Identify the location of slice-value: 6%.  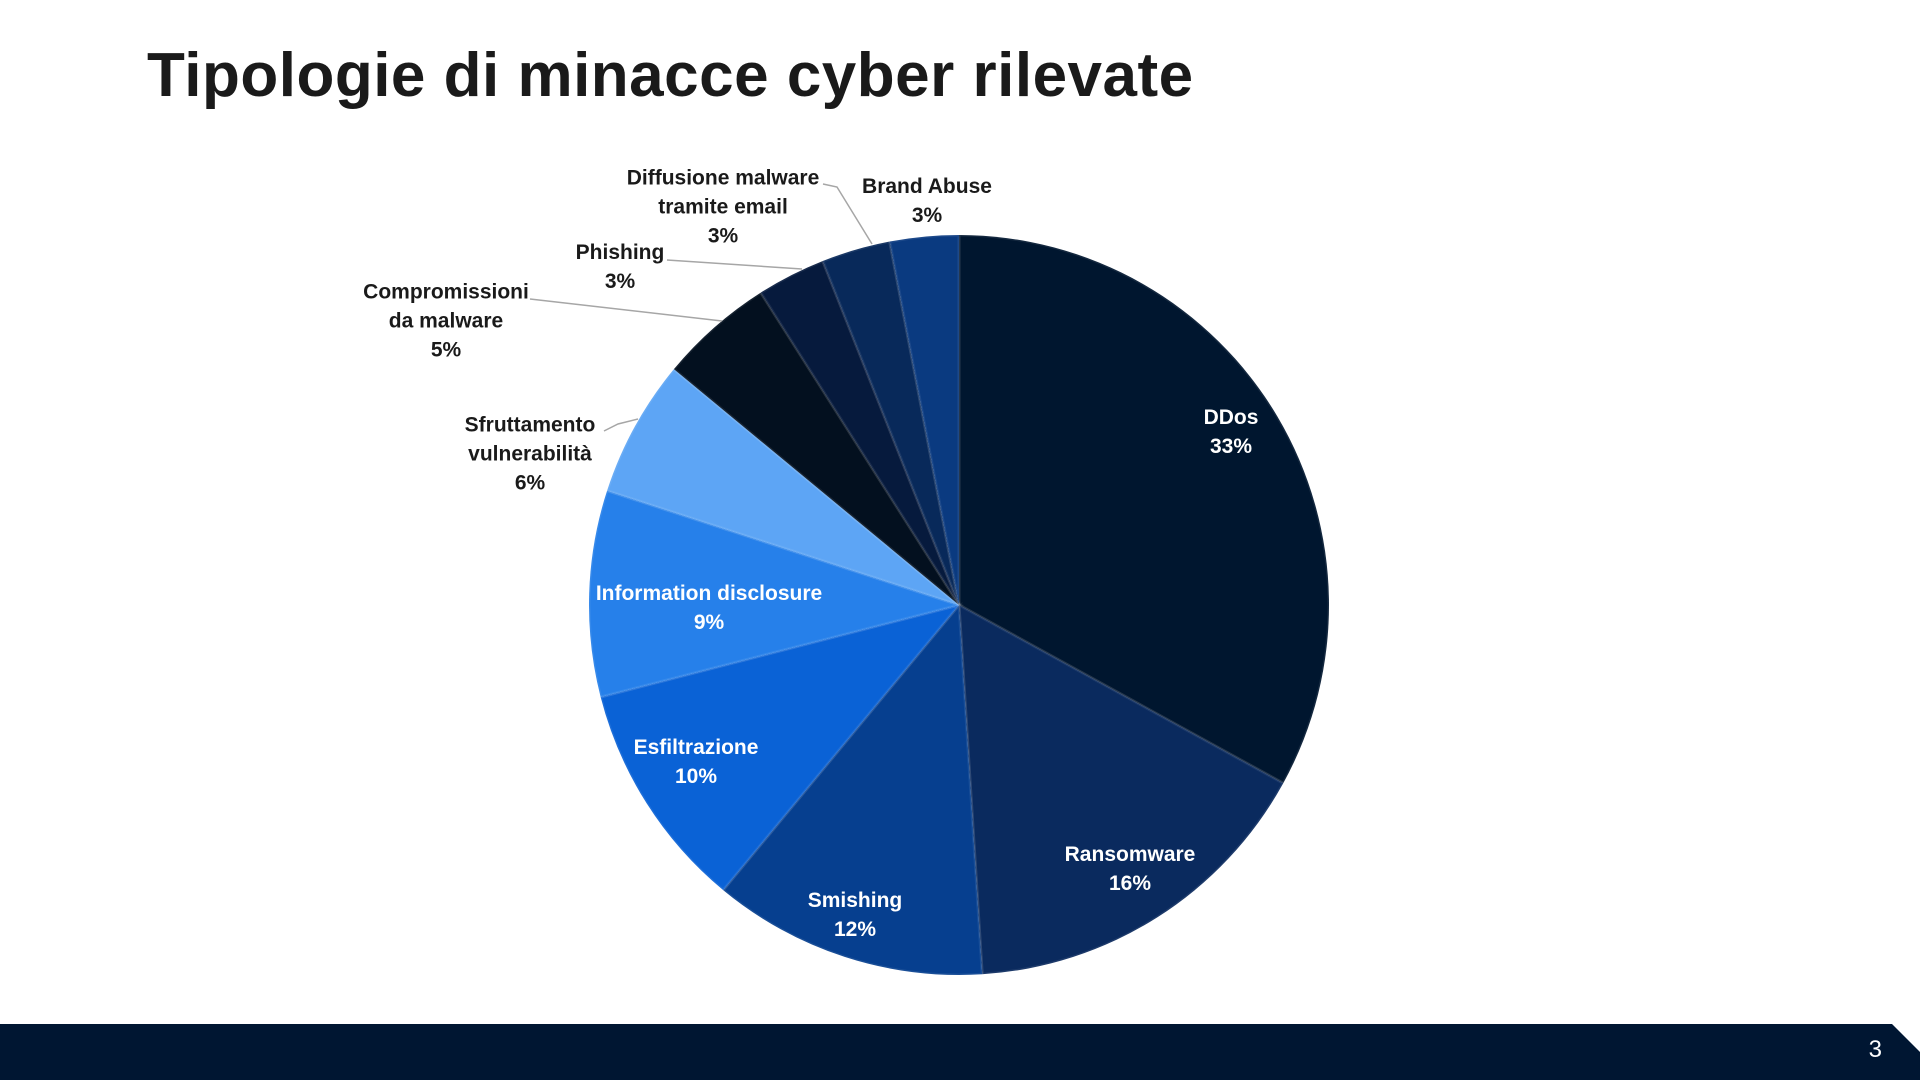
(530, 483).